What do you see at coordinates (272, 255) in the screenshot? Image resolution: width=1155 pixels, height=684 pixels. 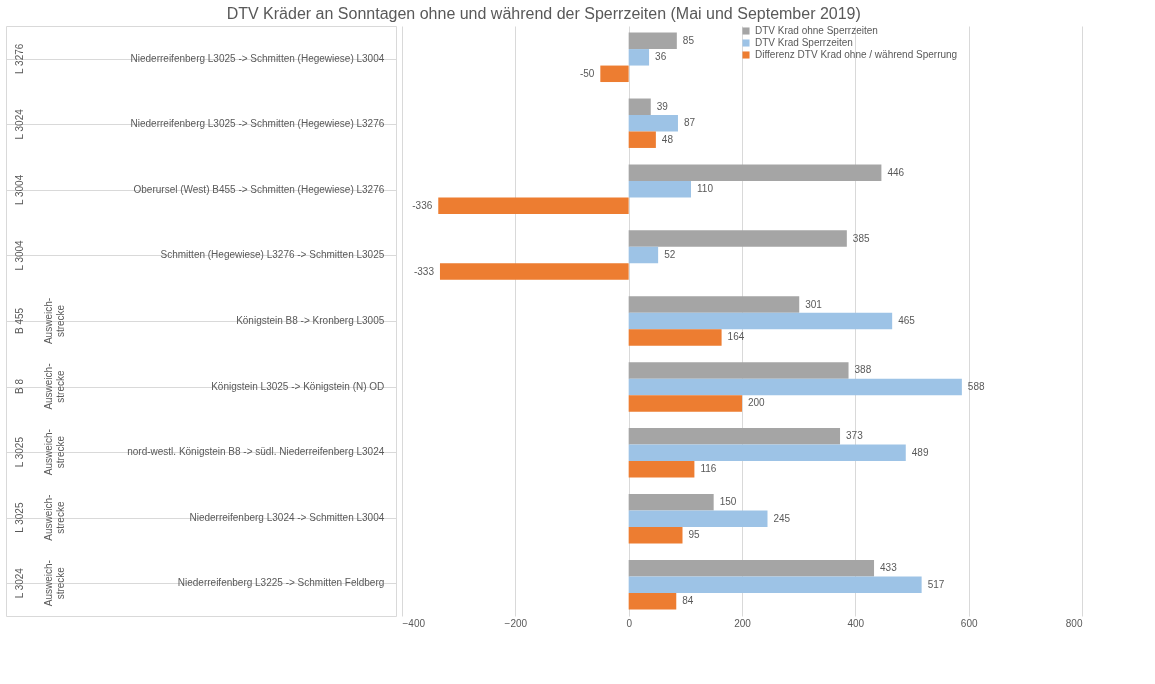 I see `y-tick-label: Schmitten (Hegewiese) L3276 -> Schmitten L3025` at bounding box center [272, 255].